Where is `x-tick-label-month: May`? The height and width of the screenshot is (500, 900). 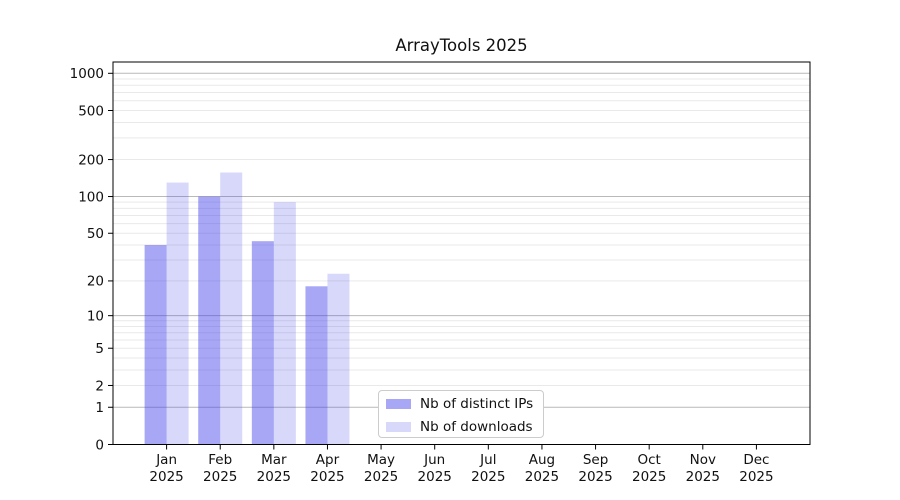 x-tick-label-month: May is located at coordinates (381, 460).